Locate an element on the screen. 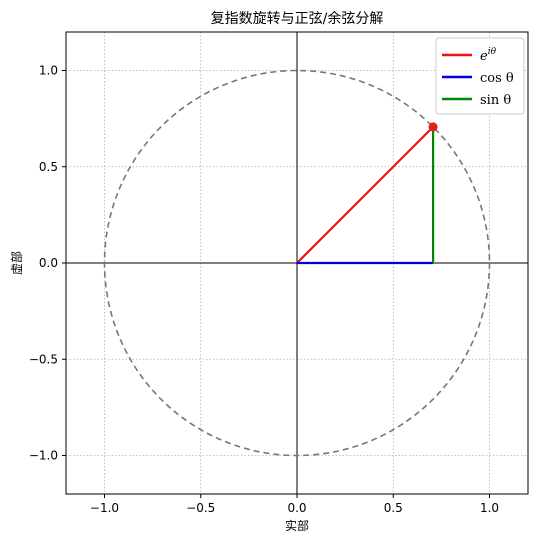  legend-label-2: sin θ is located at coordinates (495, 100).